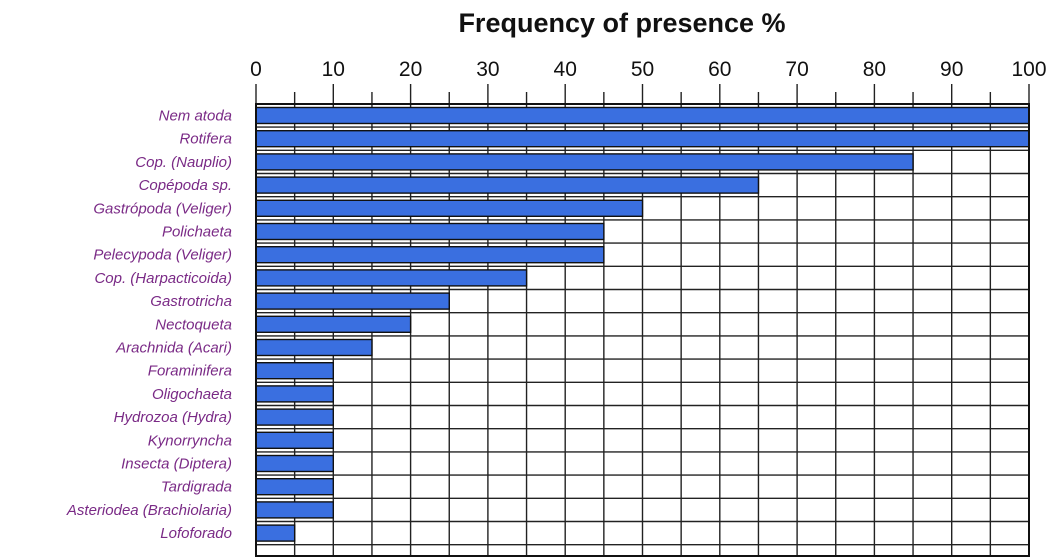  What do you see at coordinates (197, 232) in the screenshot?
I see `category-label: Polichaeta` at bounding box center [197, 232].